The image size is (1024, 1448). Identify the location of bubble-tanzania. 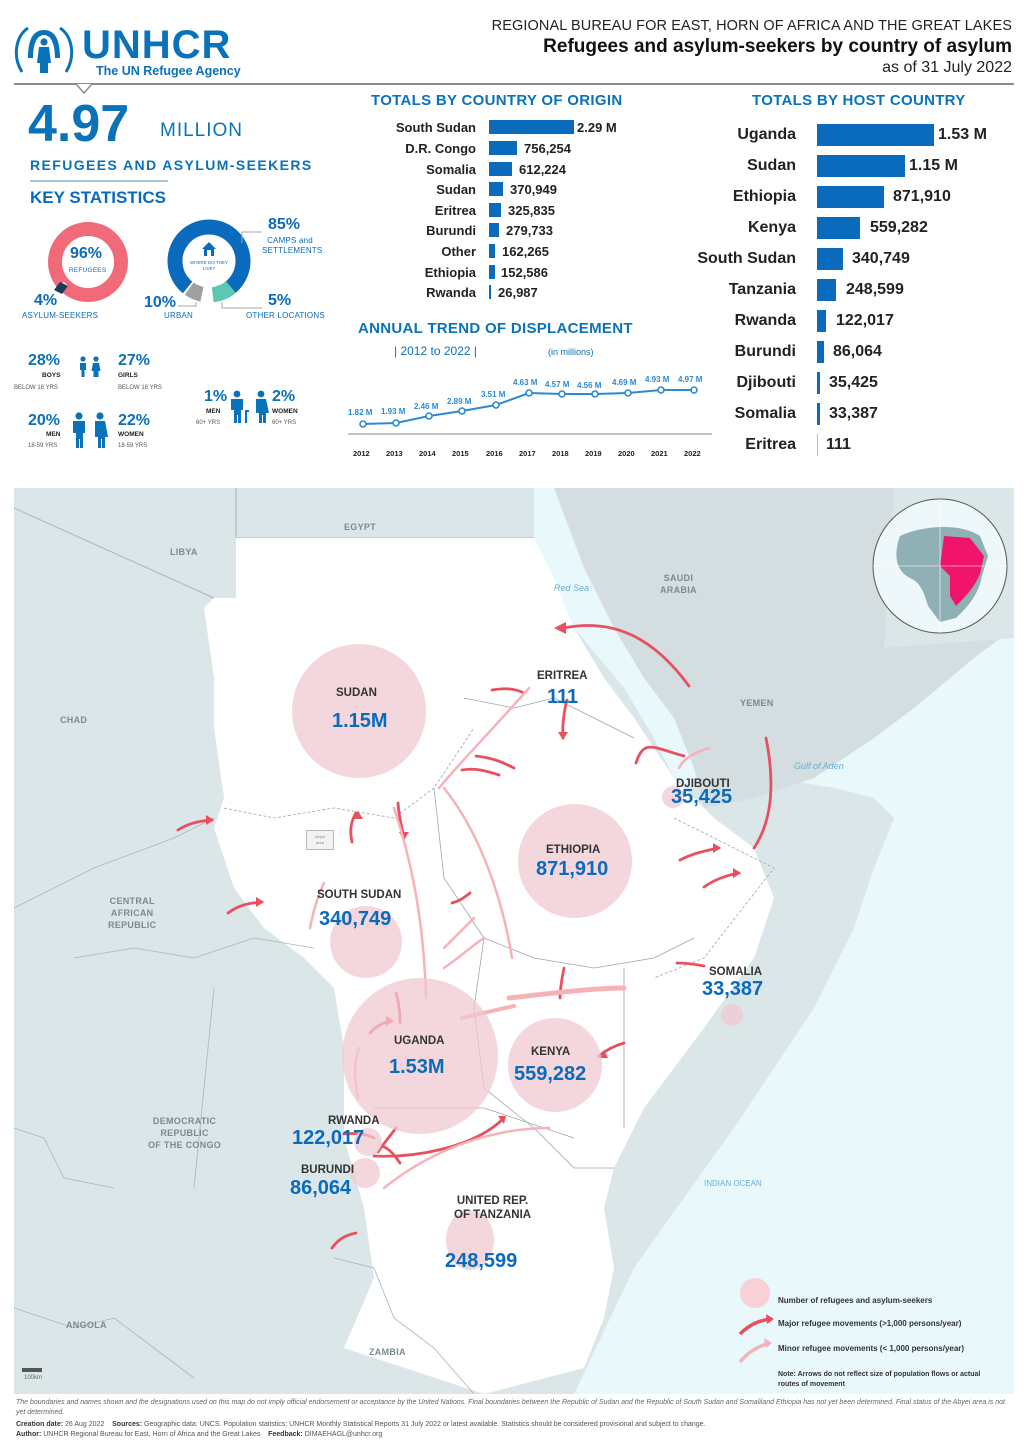
(470, 1240).